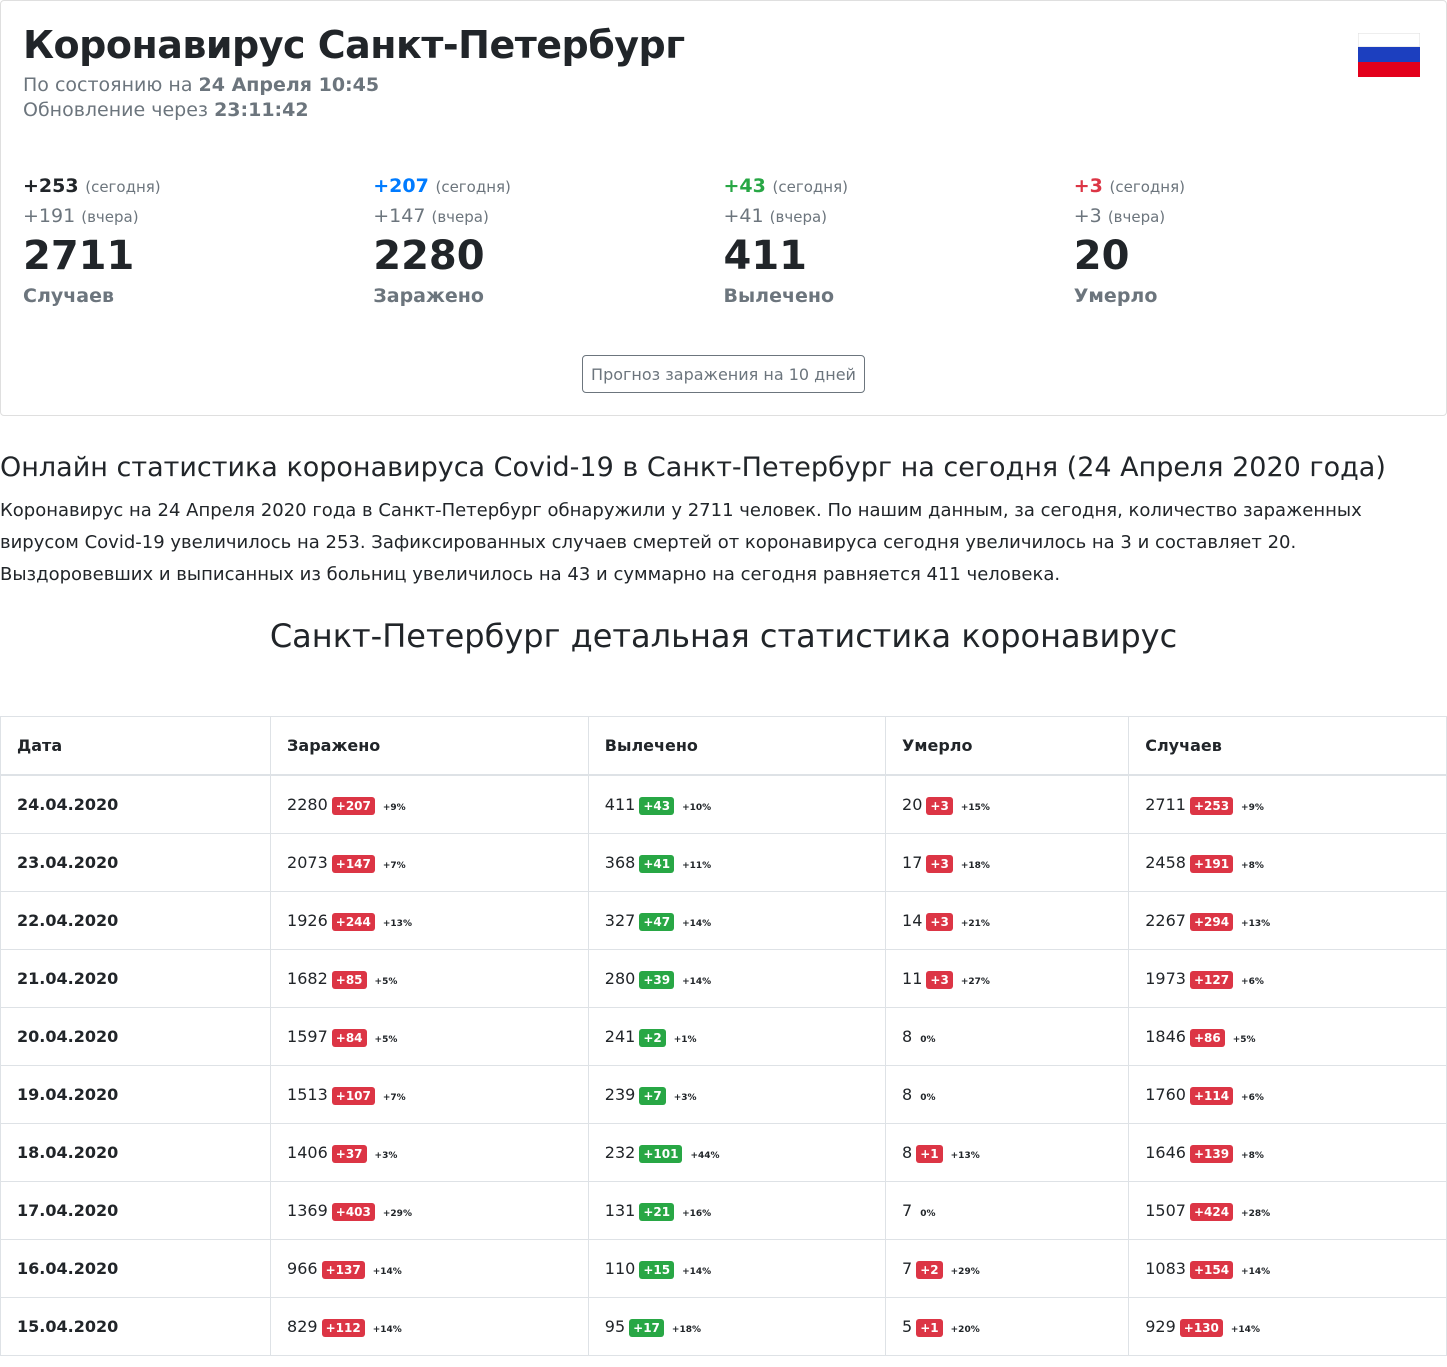 Image resolution: width=1447 pixels, height=1367 pixels. Describe the element at coordinates (1211, 979) in the screenshot. I see `delta-badge: +127` at that location.